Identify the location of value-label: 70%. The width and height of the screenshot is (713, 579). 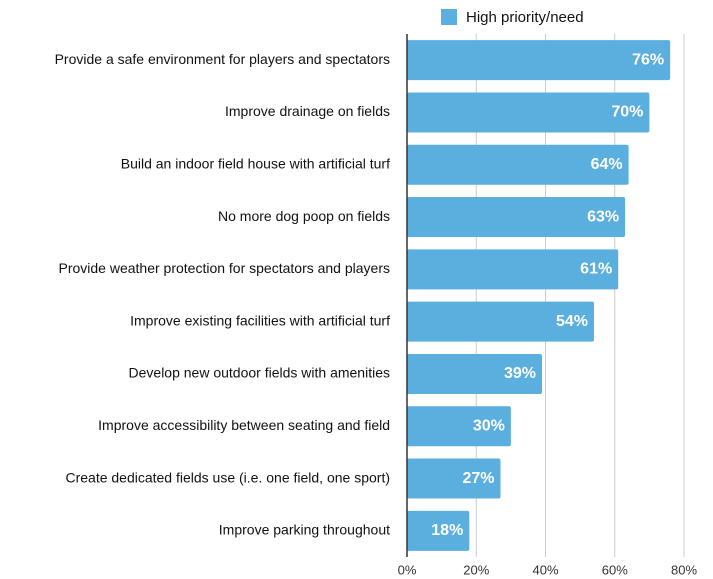
(627, 112).